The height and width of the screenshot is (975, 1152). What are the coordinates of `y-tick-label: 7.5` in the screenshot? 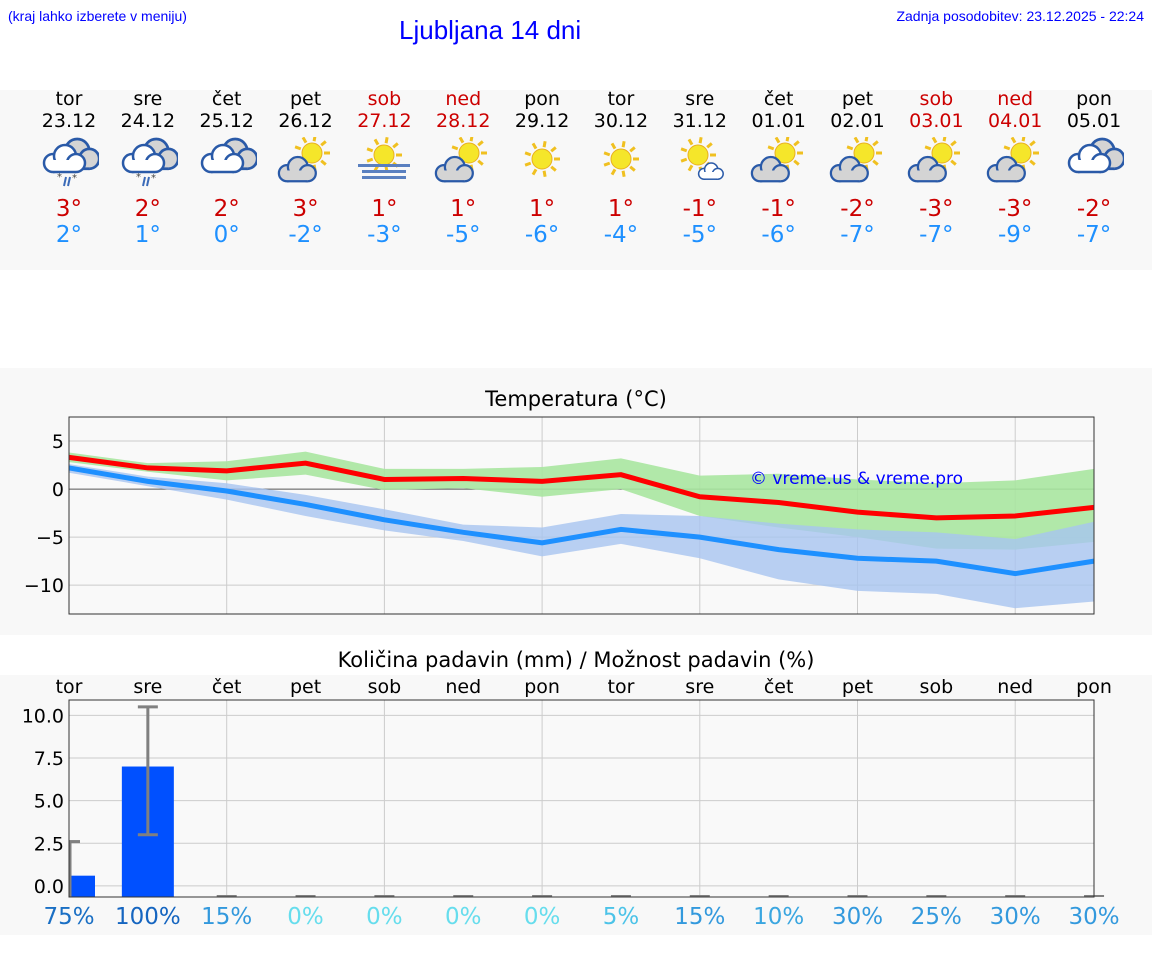 It's located at (49, 759).